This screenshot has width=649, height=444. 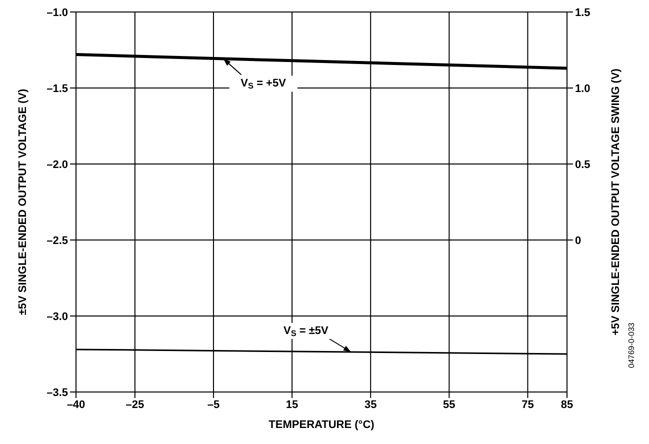 I want to click on y-tick-label: –2.5, so click(x=57, y=240).